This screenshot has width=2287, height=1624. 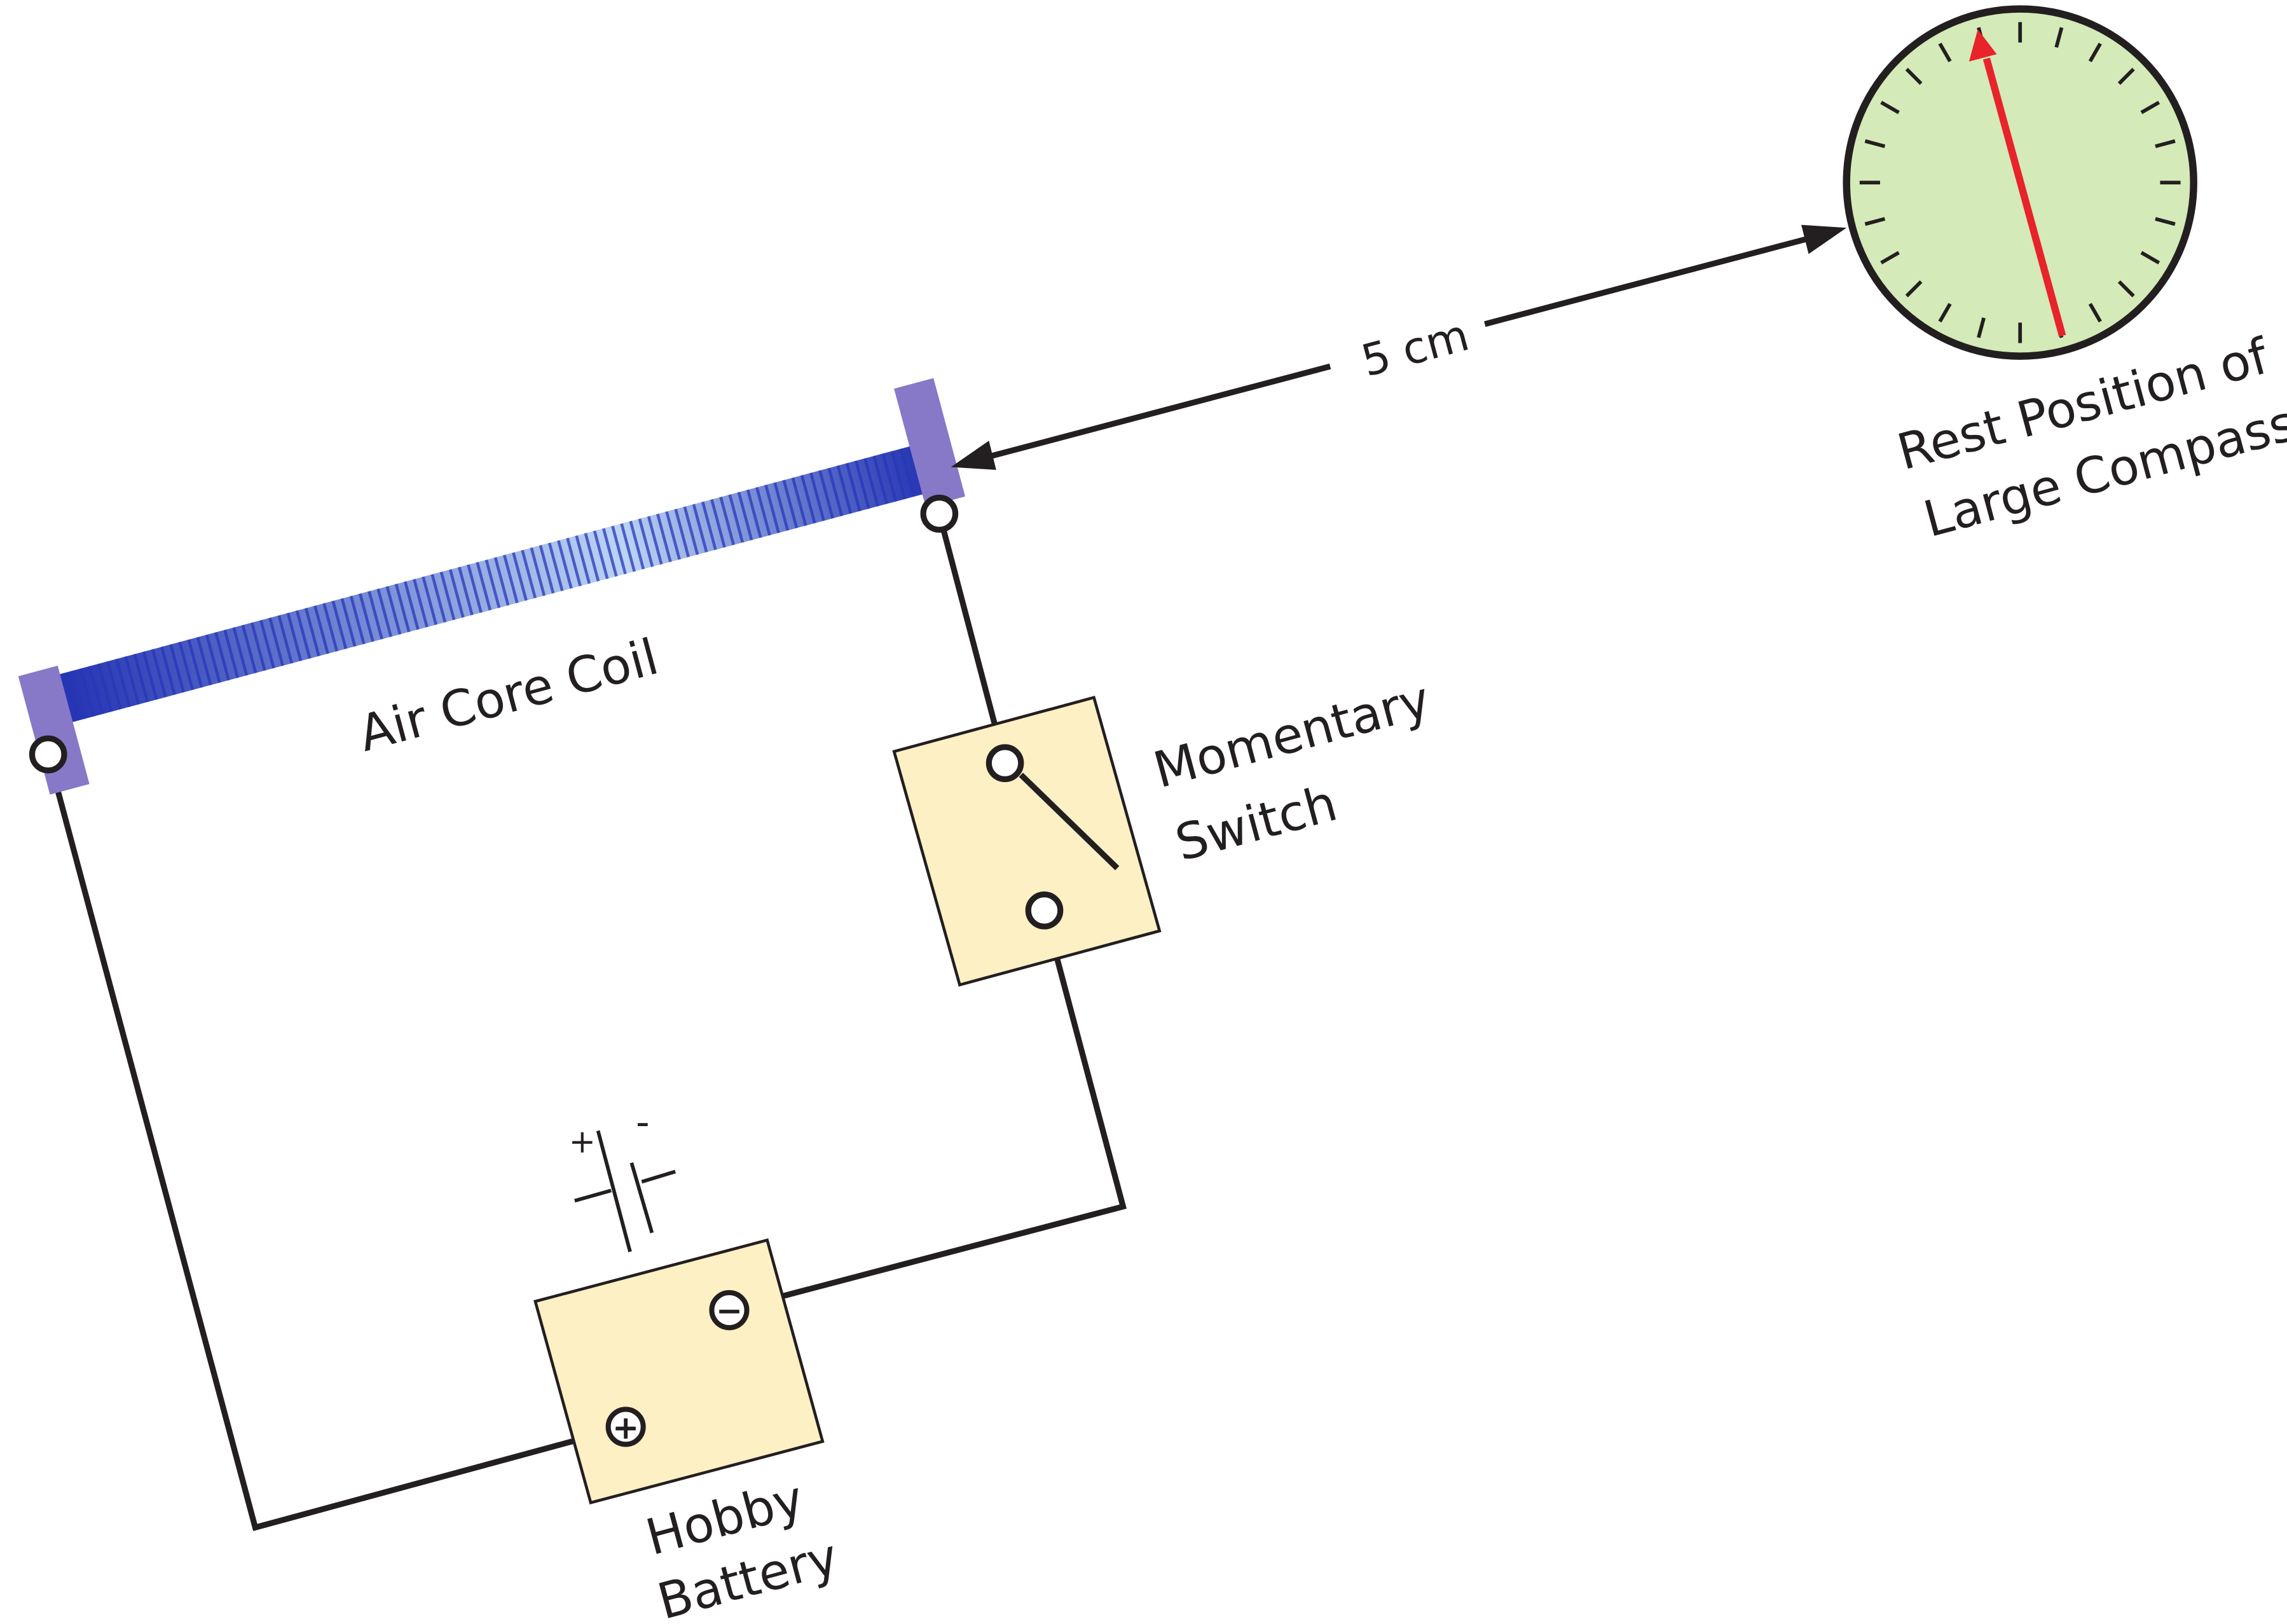 I want to click on compass-needle, so click(x=2024, y=197).